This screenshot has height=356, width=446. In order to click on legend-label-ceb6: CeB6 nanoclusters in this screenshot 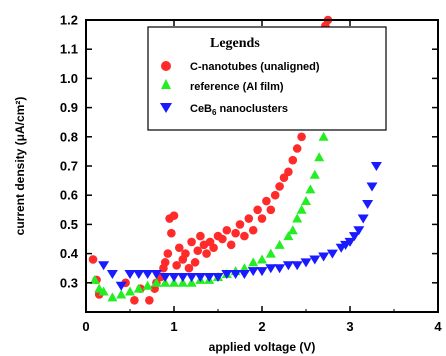, I will do `click(239, 110)`.